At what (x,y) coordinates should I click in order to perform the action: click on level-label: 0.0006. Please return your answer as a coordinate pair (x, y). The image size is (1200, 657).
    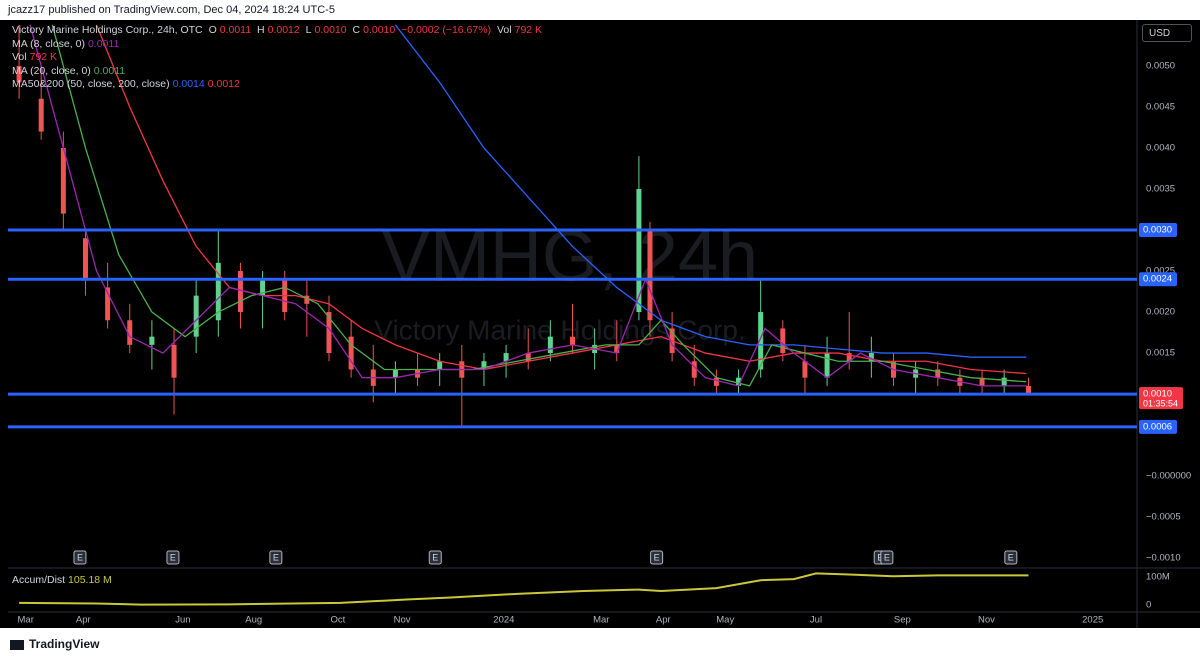
    Looking at the image, I should click on (1157, 426).